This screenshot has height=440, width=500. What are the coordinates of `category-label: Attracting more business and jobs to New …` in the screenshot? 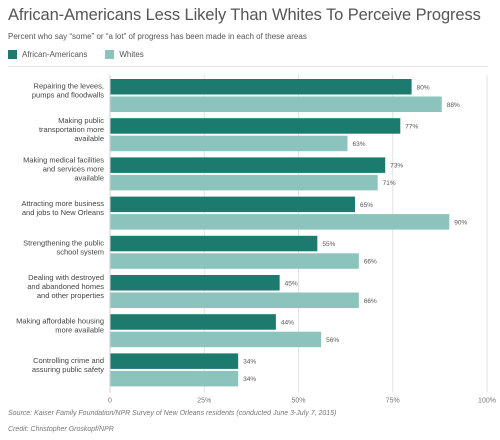 It's located at (62, 208).